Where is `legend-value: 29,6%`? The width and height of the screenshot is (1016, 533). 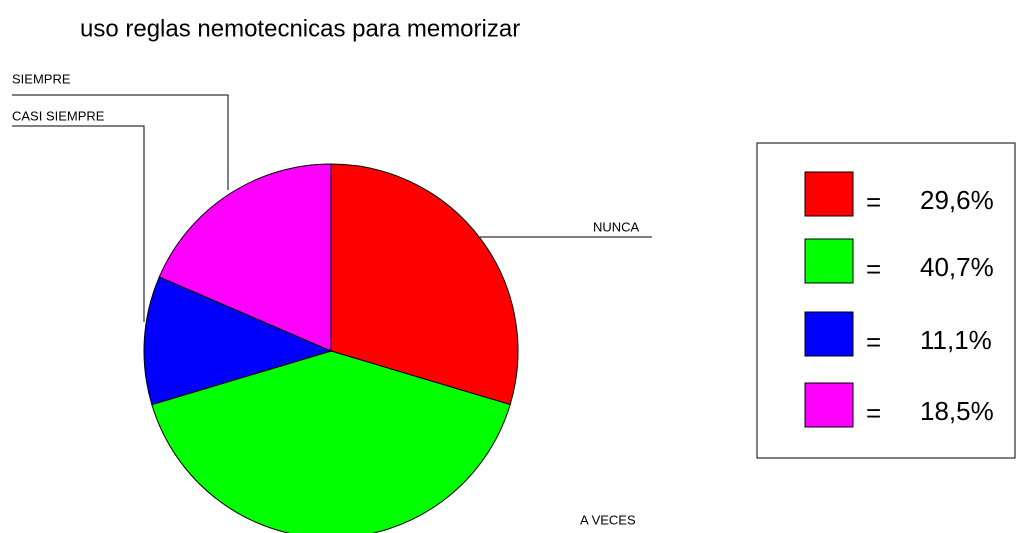 legend-value: 29,6% is located at coordinates (957, 200).